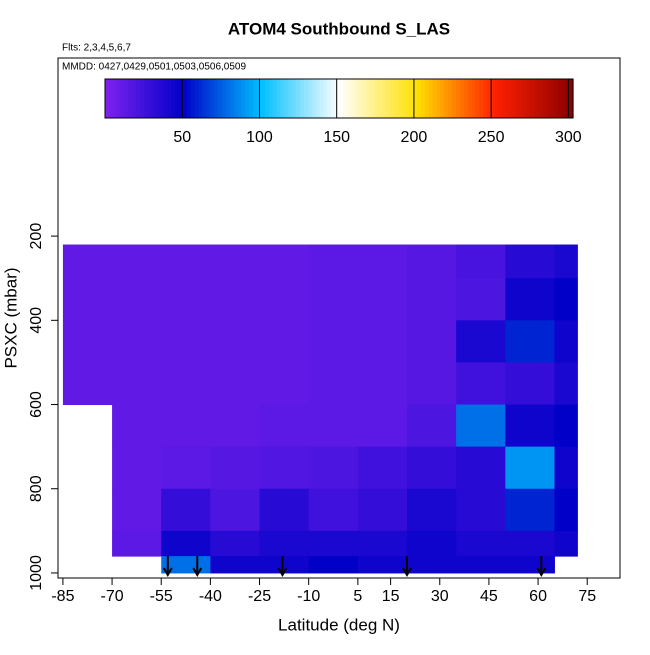 This screenshot has height=655, width=650. What do you see at coordinates (161, 596) in the screenshot?
I see `x-tick-label: -55` at bounding box center [161, 596].